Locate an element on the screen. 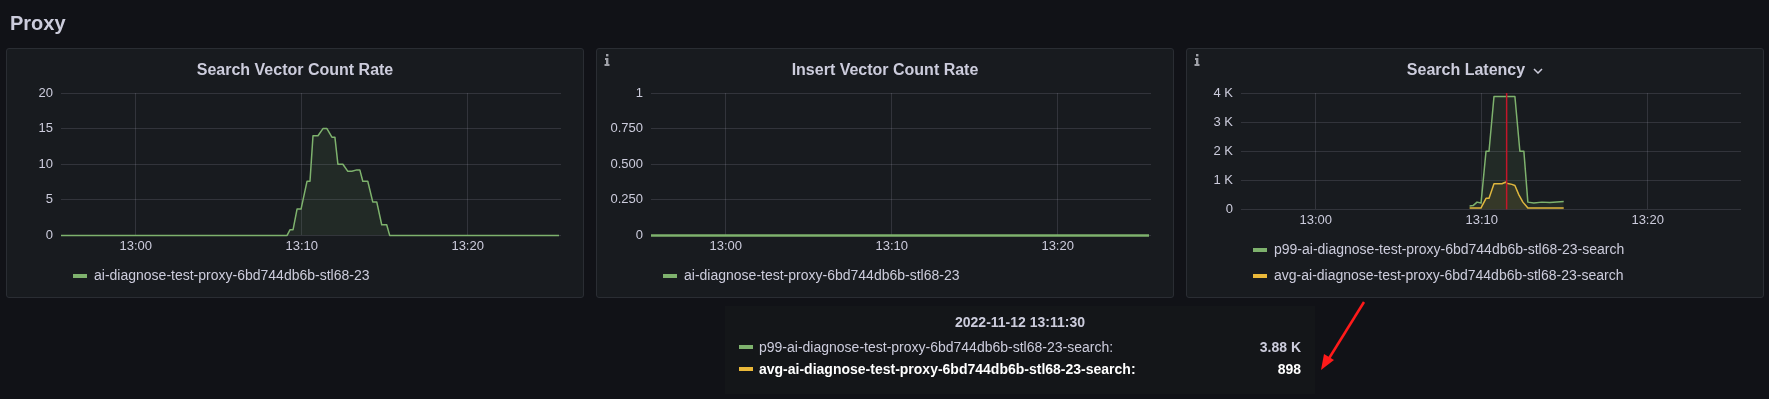 This screenshot has height=399, width=1769. y-tick-label: 1 K is located at coordinates (1223, 179).